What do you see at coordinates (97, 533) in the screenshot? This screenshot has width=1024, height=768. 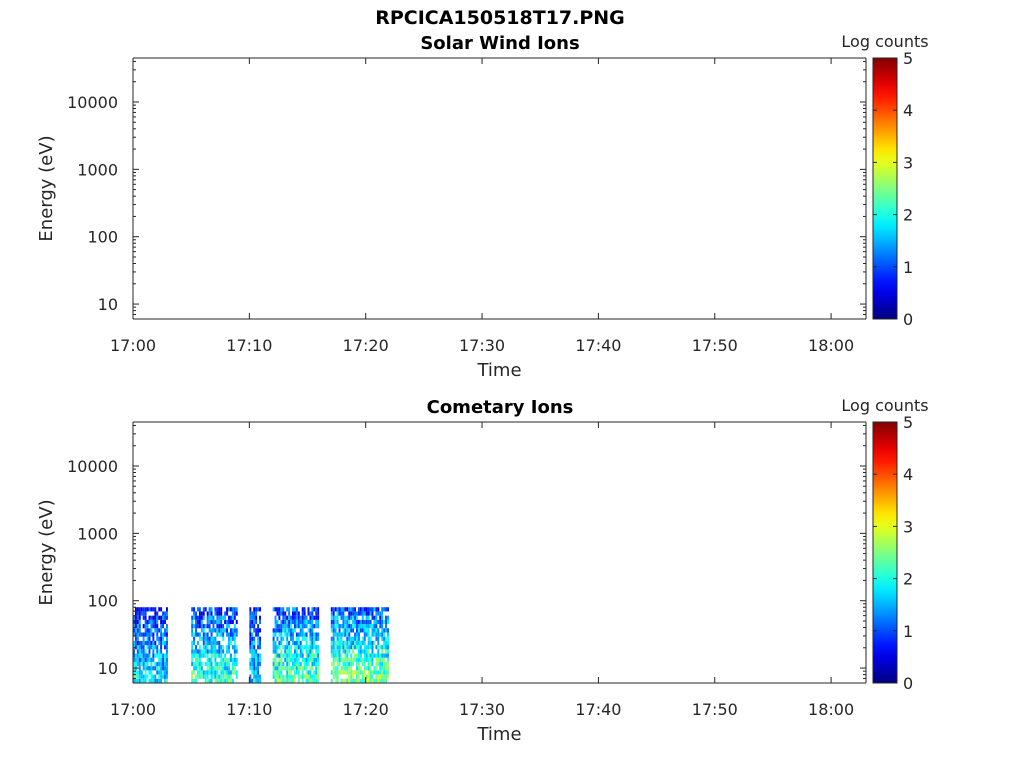 I see `y-tick-label: 1000` at bounding box center [97, 533].